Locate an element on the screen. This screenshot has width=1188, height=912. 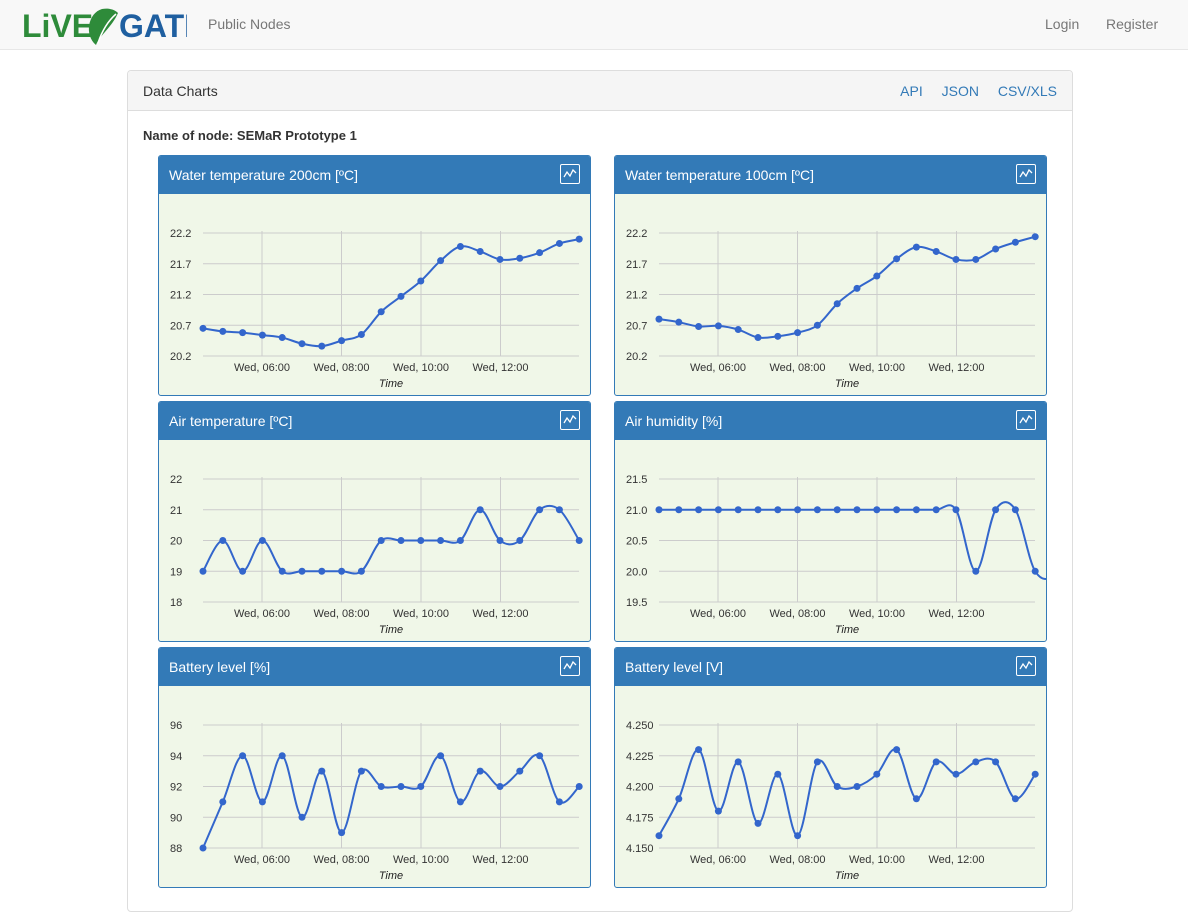
panel-links: API JSON CSV/XLS is located at coordinates (971, 91).